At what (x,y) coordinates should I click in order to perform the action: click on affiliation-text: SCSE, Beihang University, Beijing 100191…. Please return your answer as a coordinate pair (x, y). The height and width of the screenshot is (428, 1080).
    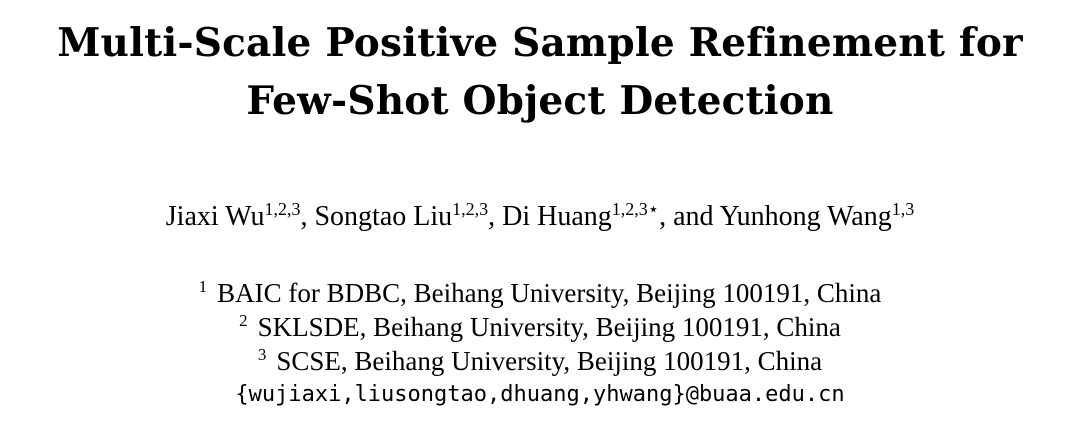
    Looking at the image, I should click on (549, 361).